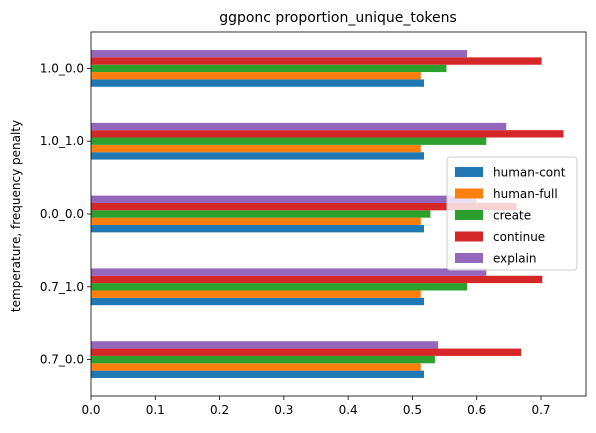 The image size is (596, 433). What do you see at coordinates (317, 279) in the screenshot?
I see `bar-continue-0.7_1.0` at bounding box center [317, 279].